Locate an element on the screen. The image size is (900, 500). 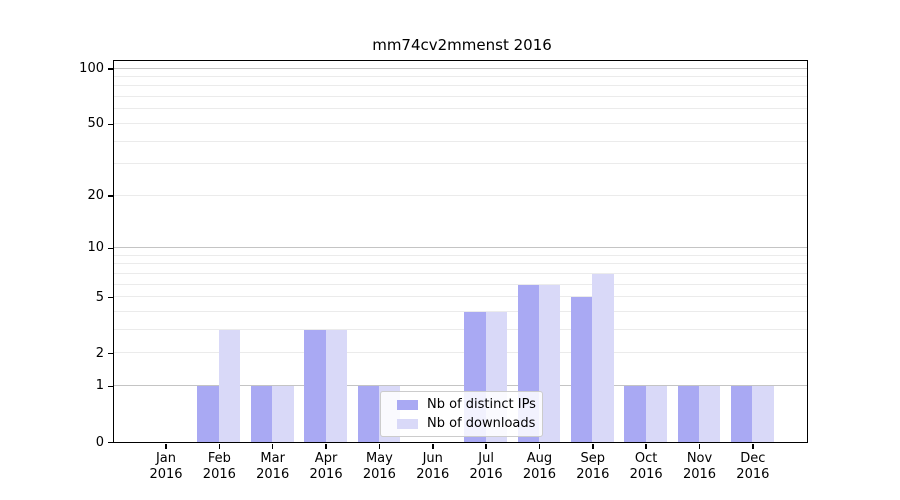
x-tick-label: Feb 2016 is located at coordinates (219, 466).